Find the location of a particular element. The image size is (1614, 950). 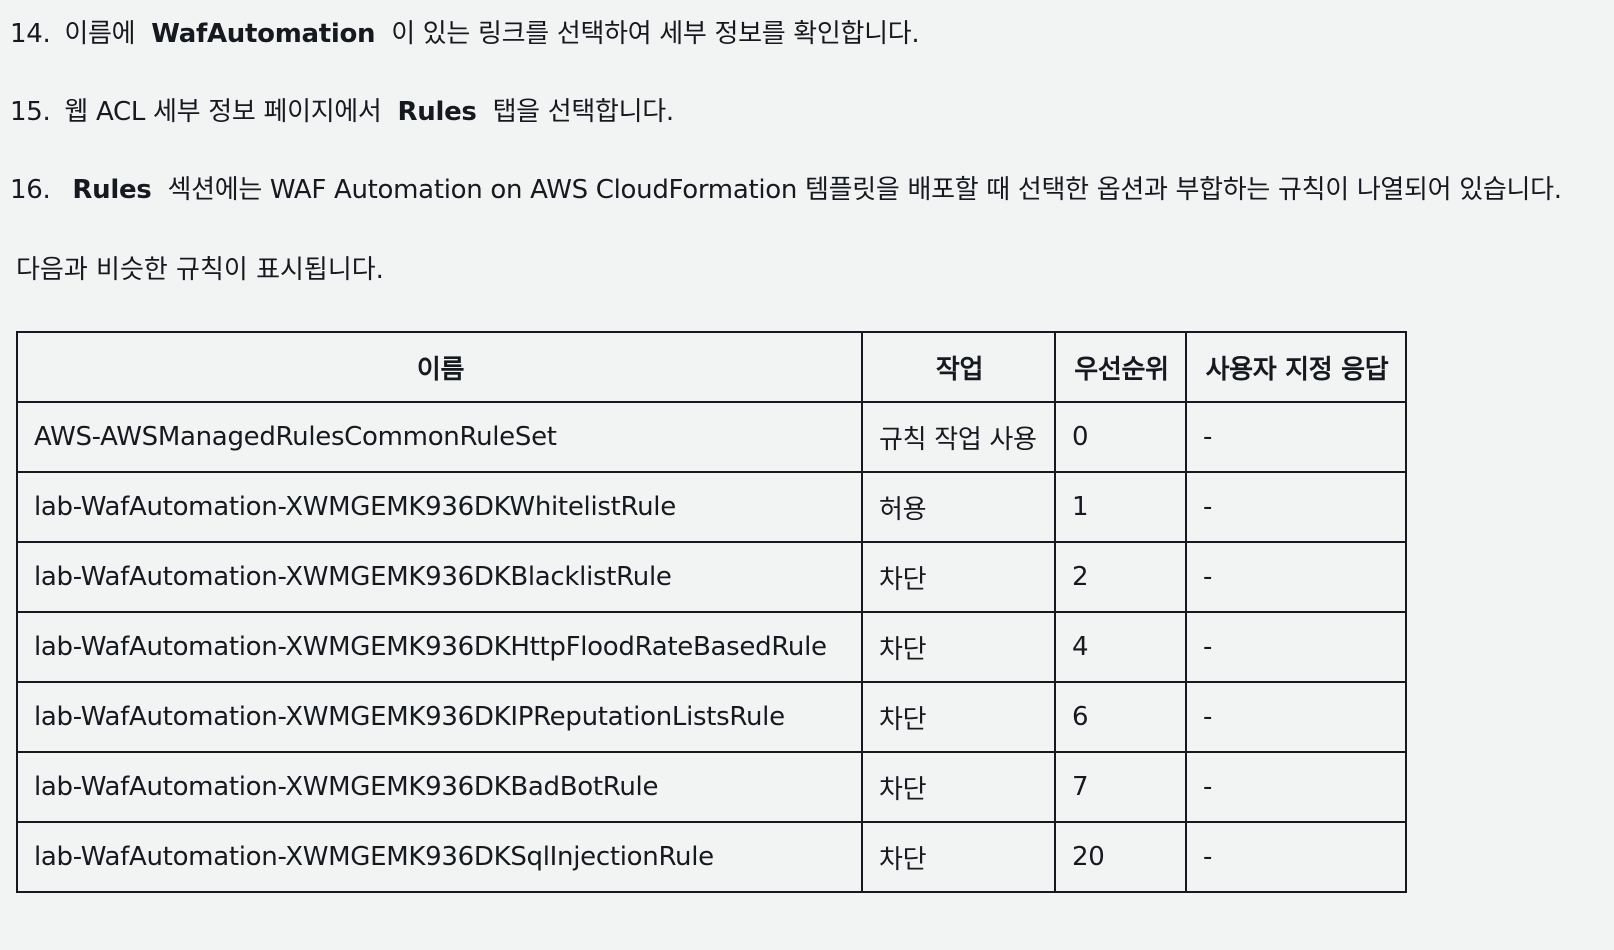

rule-priority-cell: 0 is located at coordinates (1120, 437).